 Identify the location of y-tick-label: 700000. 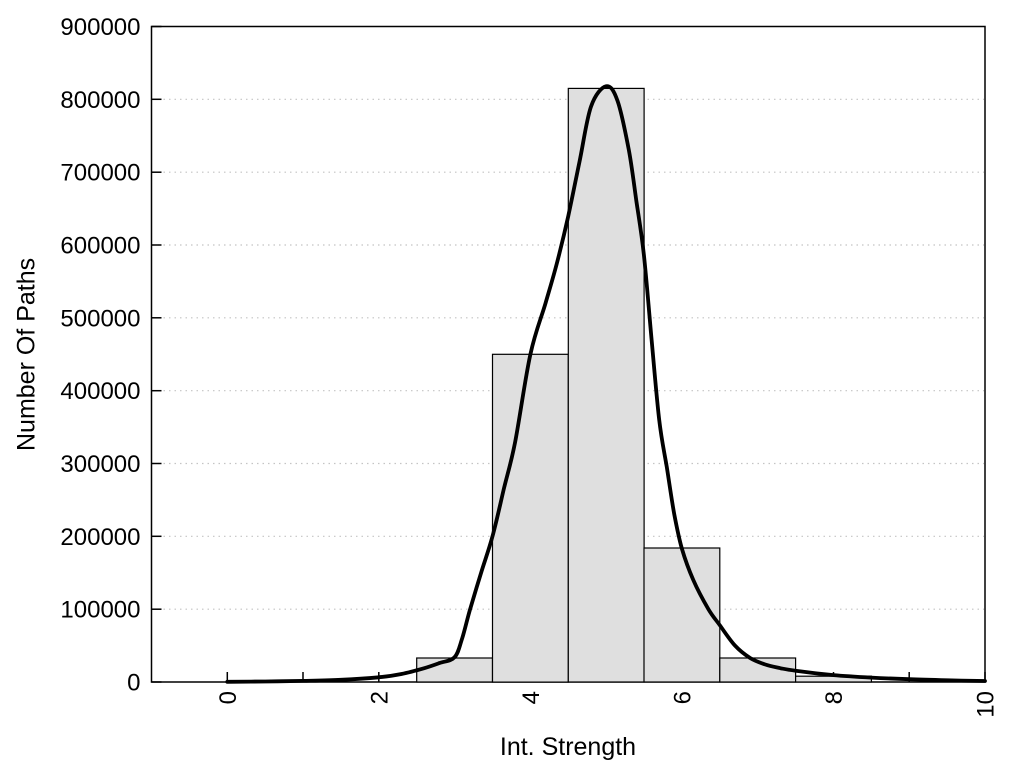
(100, 173).